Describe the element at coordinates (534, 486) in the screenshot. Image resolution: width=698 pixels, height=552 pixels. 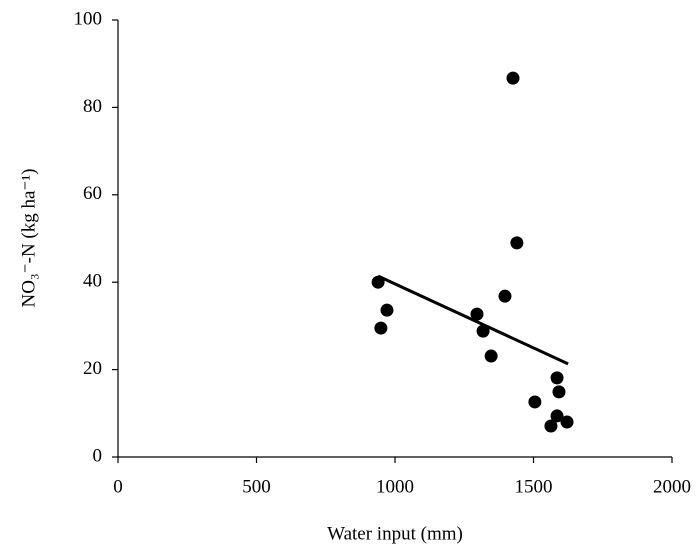
I see `x-tick-label: 1500` at that location.